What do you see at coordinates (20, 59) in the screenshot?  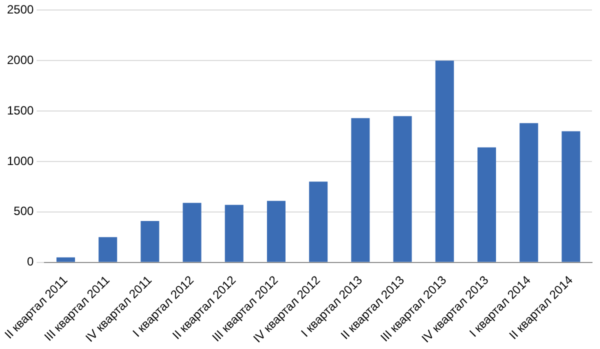 I see `y-tick-label: 2000` at bounding box center [20, 59].